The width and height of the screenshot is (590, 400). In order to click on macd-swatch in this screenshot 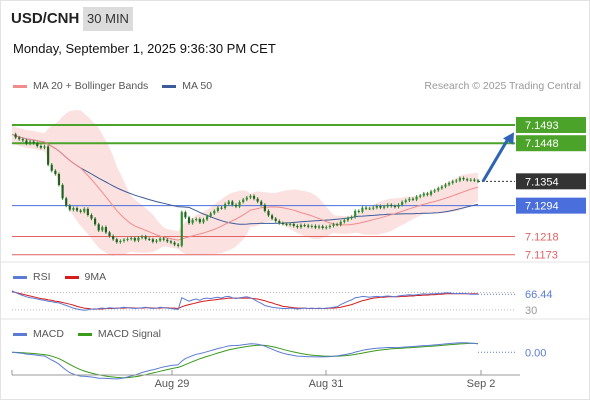, I will do `click(20, 334)`.